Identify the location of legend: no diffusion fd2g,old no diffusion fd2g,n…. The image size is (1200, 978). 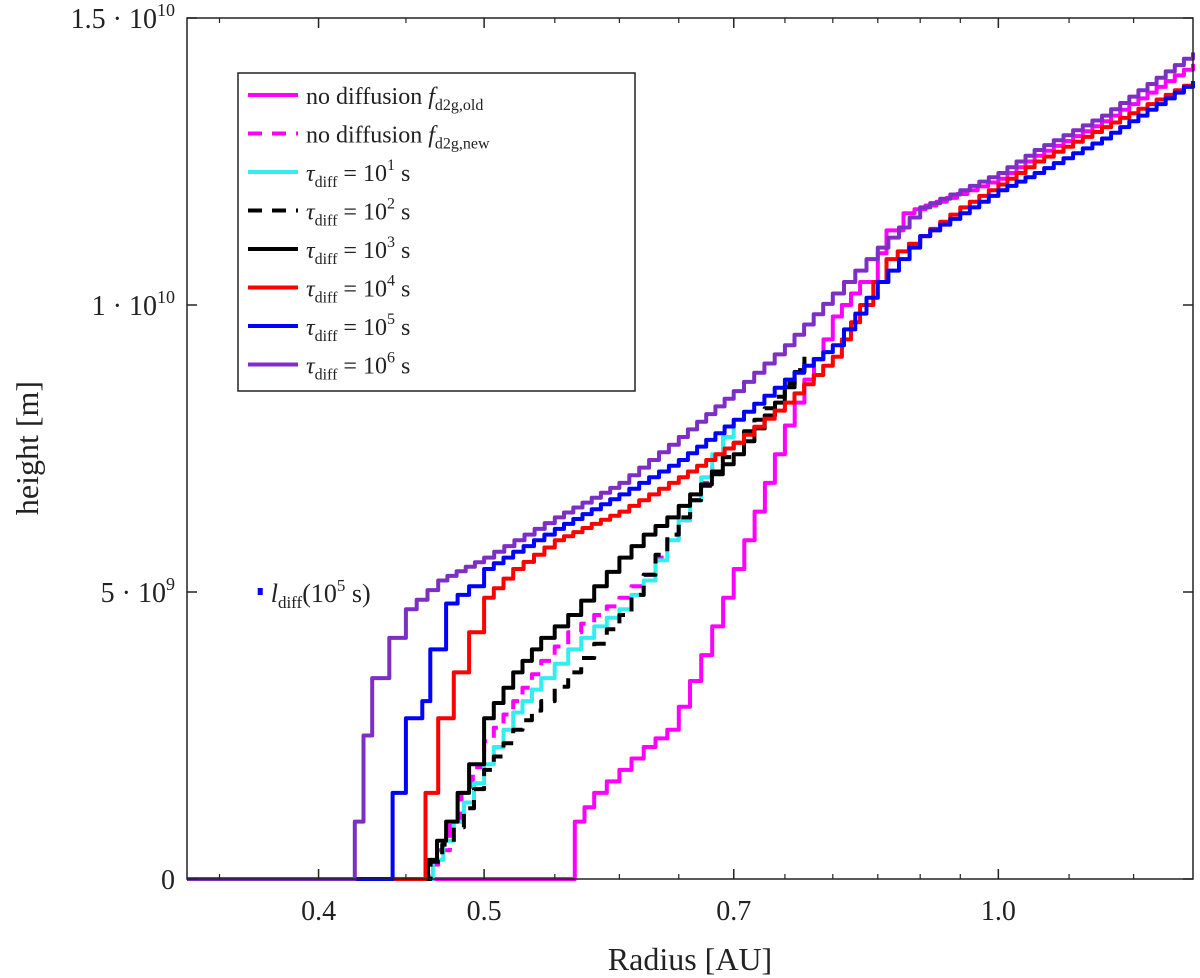
(436, 232).